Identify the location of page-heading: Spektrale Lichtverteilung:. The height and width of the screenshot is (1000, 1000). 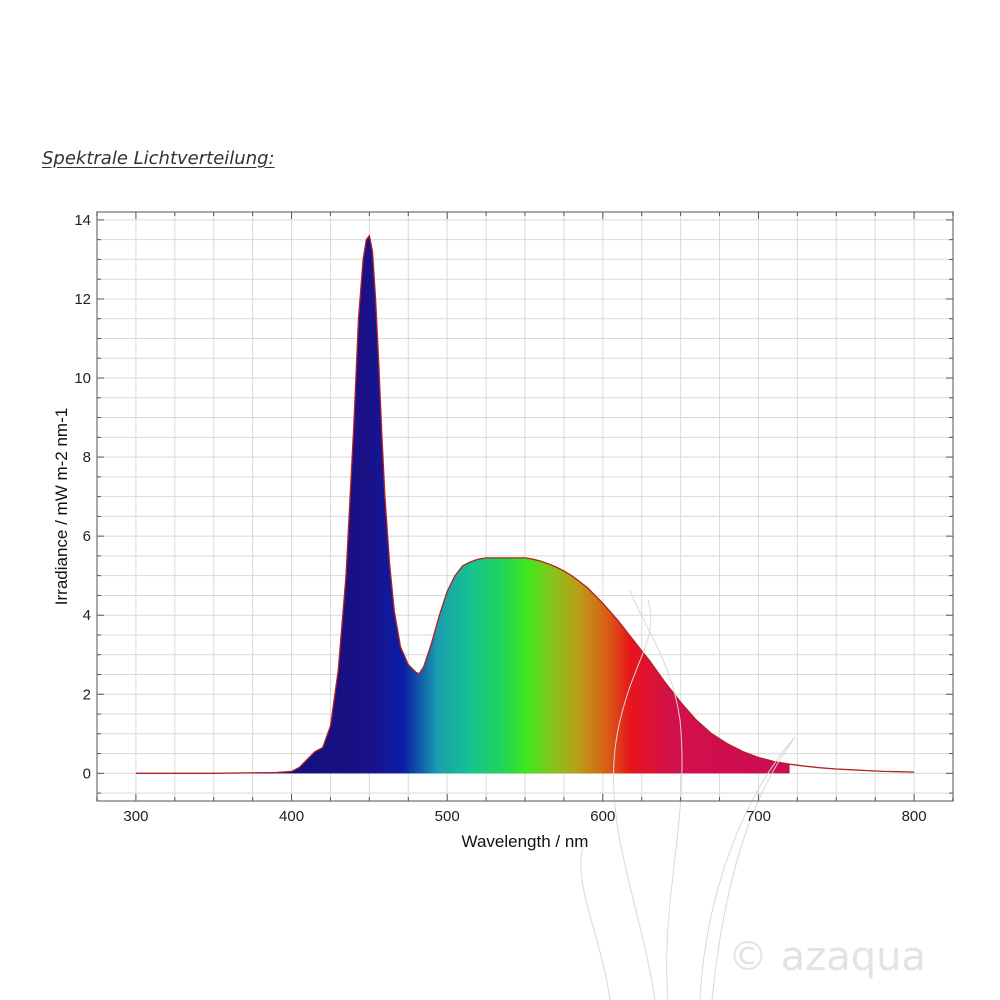
(158, 158).